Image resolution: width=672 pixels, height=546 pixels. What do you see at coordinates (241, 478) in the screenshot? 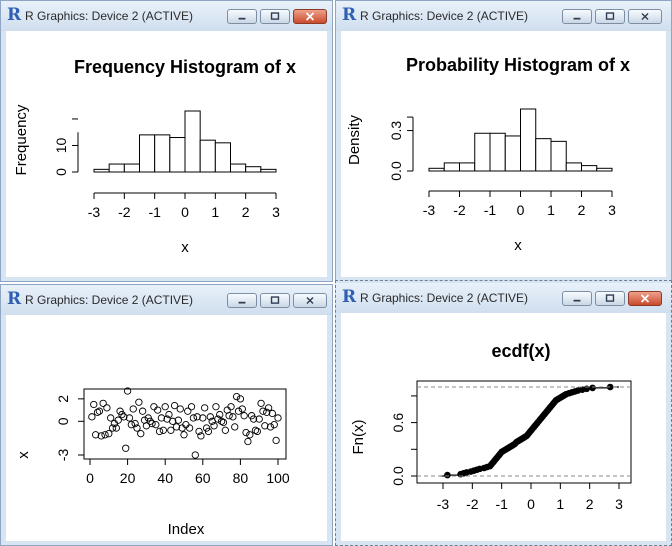
I see `x-tick-label: 80` at bounding box center [241, 478].